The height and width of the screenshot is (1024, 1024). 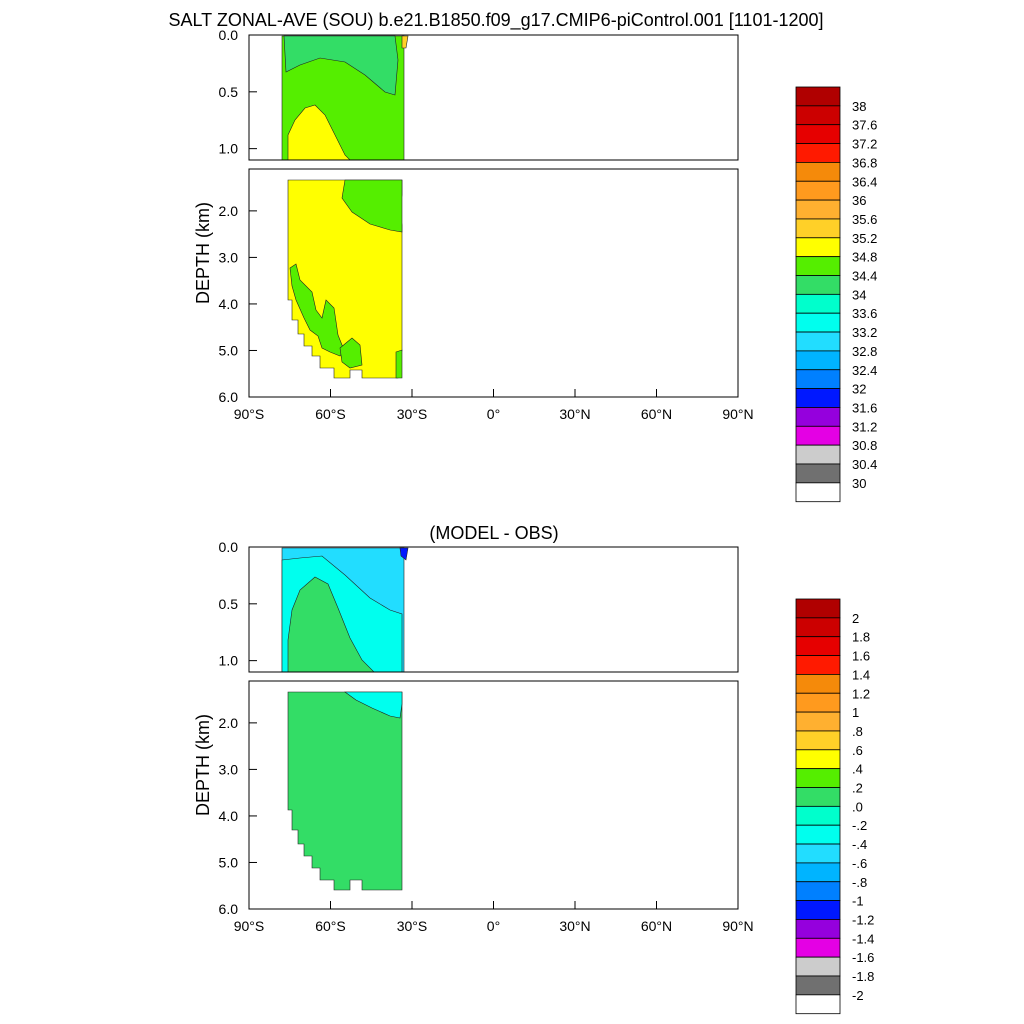 I want to click on colorbar-label: -.6, so click(x=859, y=863).